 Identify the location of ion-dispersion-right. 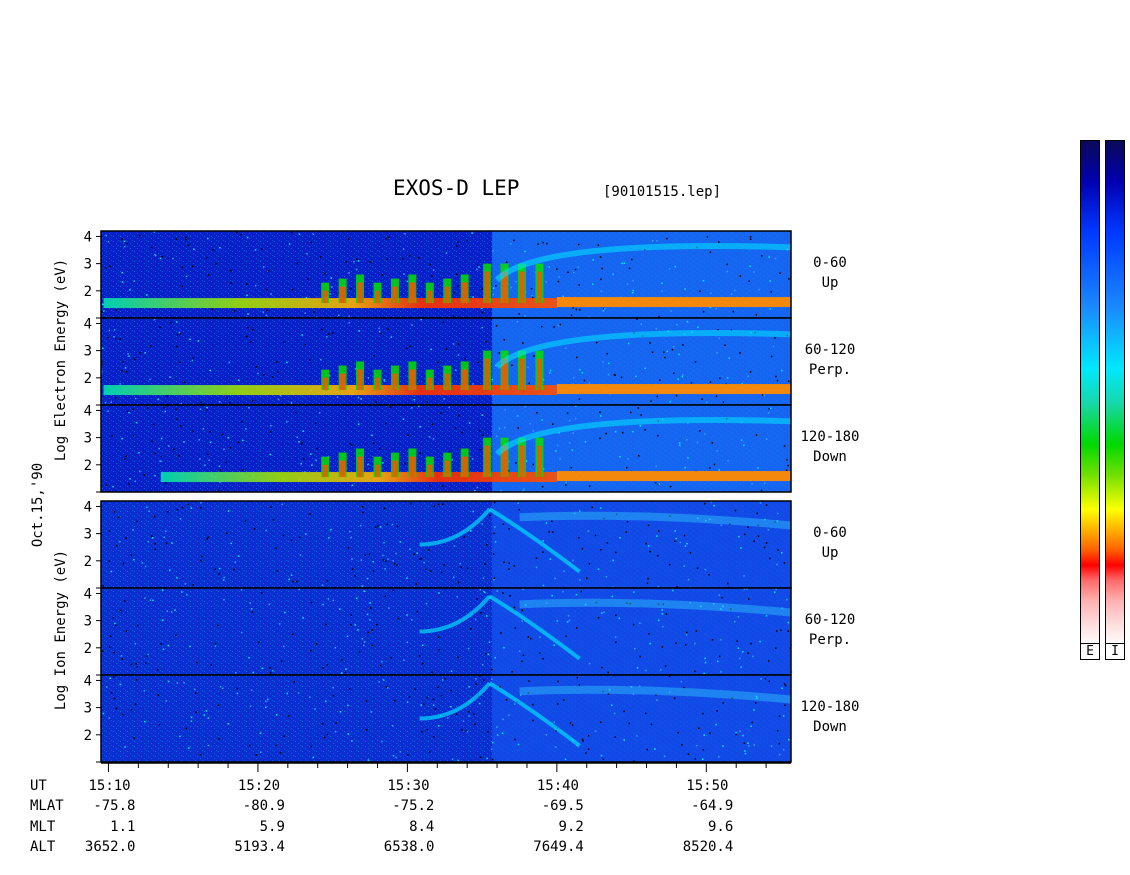
(534, 714).